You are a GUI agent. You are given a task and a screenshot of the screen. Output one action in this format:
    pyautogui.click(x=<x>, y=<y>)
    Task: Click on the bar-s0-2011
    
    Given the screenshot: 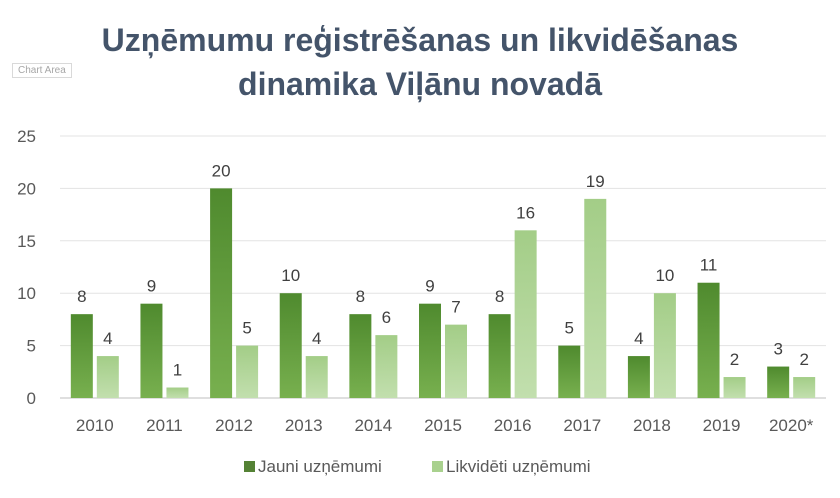 What is the action you would take?
    pyautogui.click(x=151, y=350)
    